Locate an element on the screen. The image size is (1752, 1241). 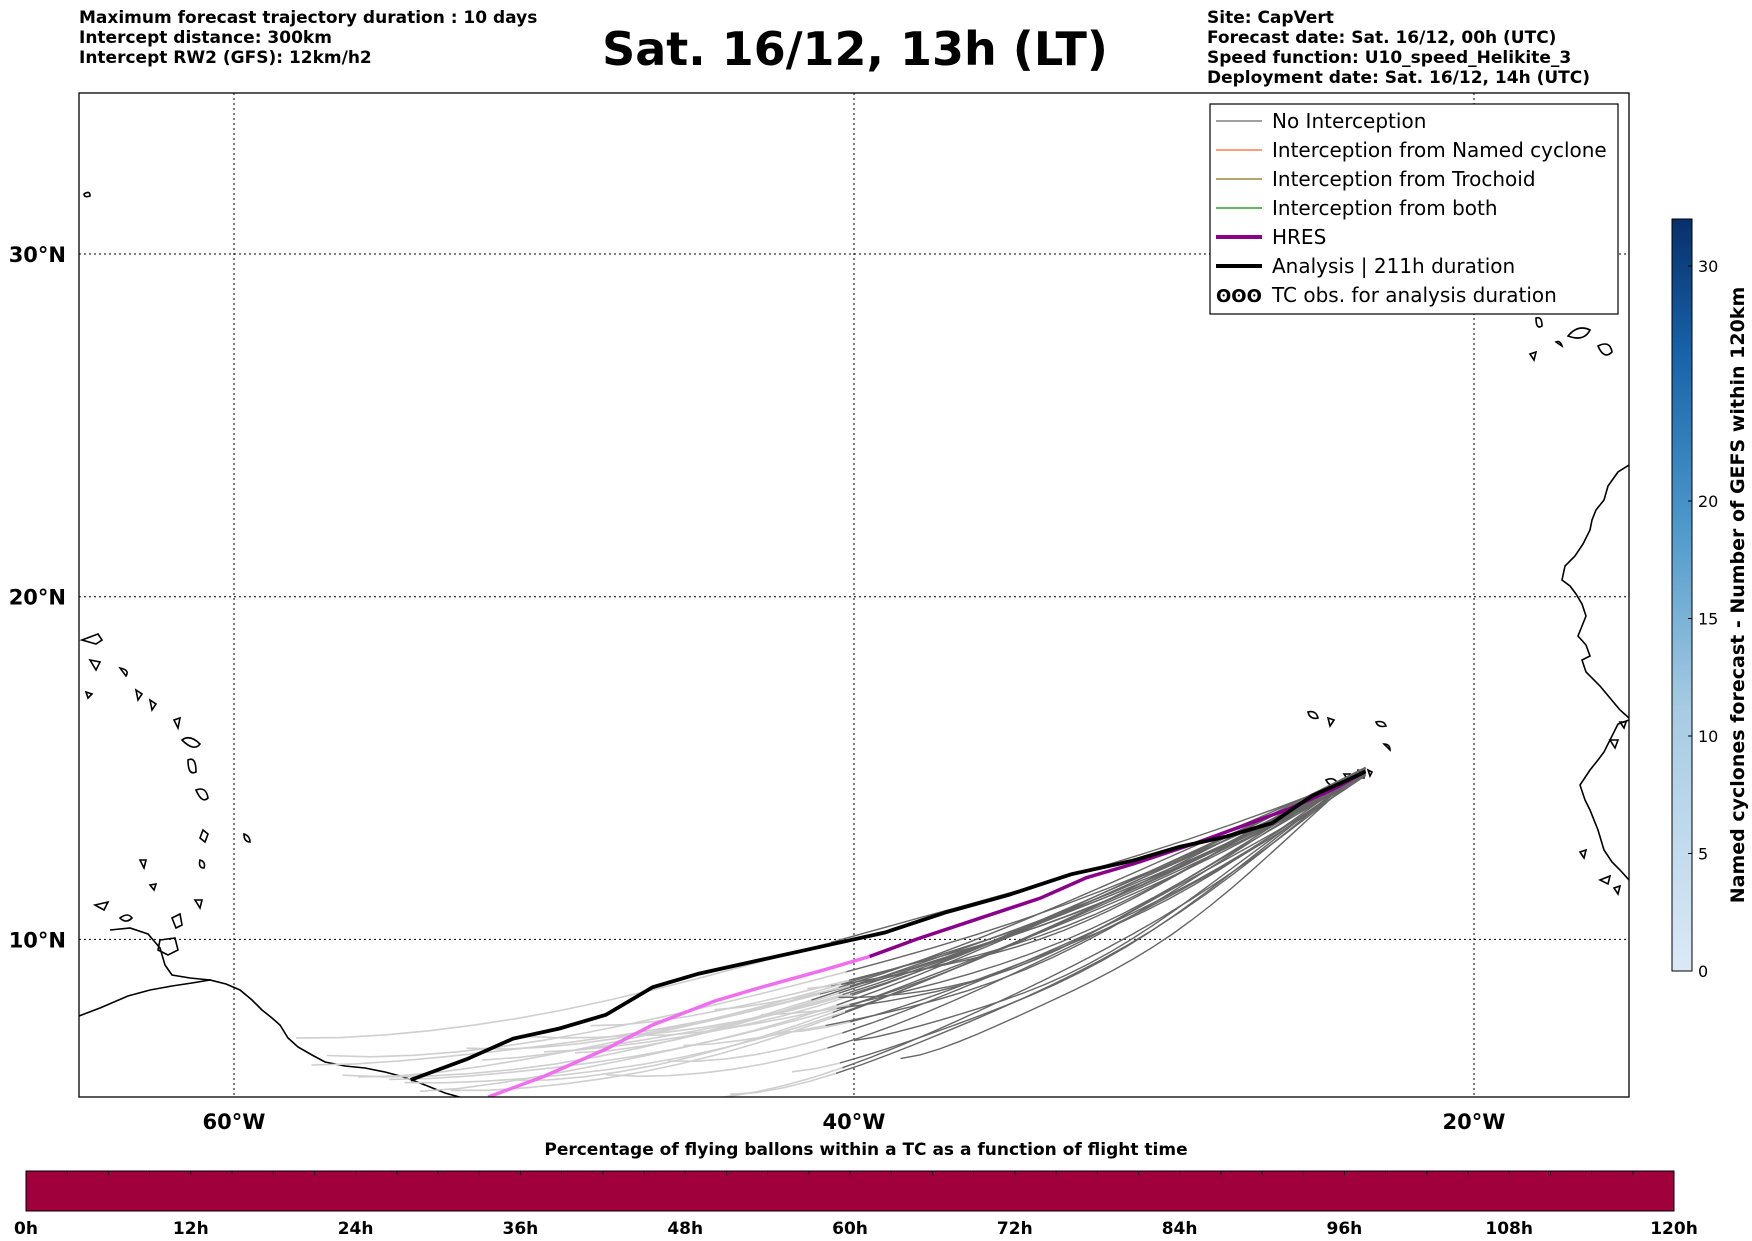
colorbar-bottom-fill is located at coordinates (850, 1191).